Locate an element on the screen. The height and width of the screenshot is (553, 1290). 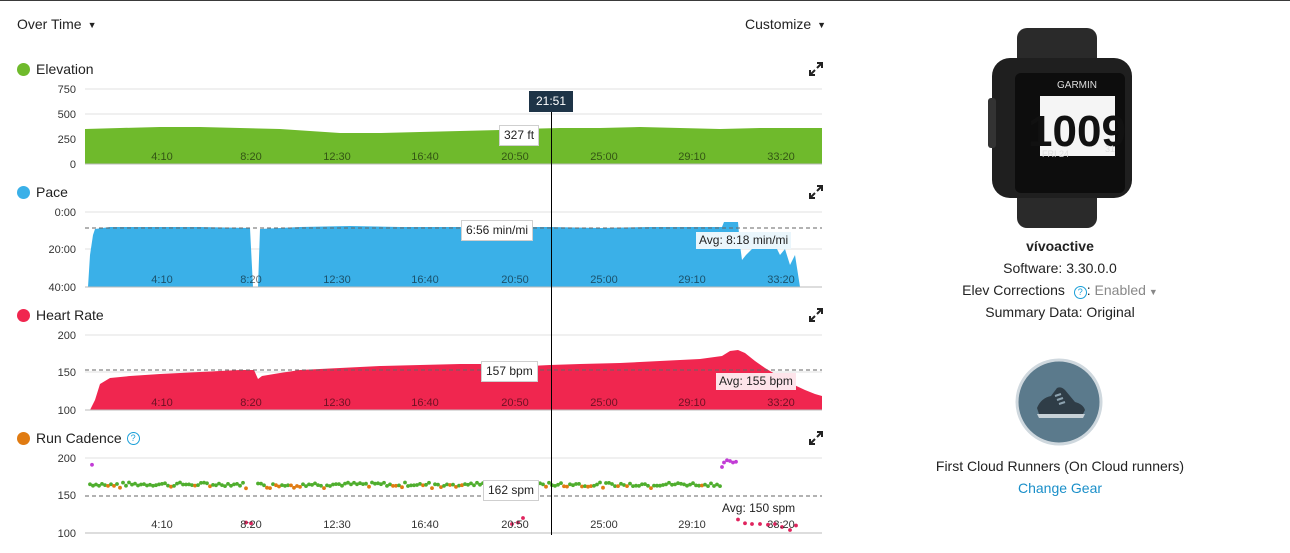
elev-corrections-value: Enabled is located at coordinates (1120, 290).